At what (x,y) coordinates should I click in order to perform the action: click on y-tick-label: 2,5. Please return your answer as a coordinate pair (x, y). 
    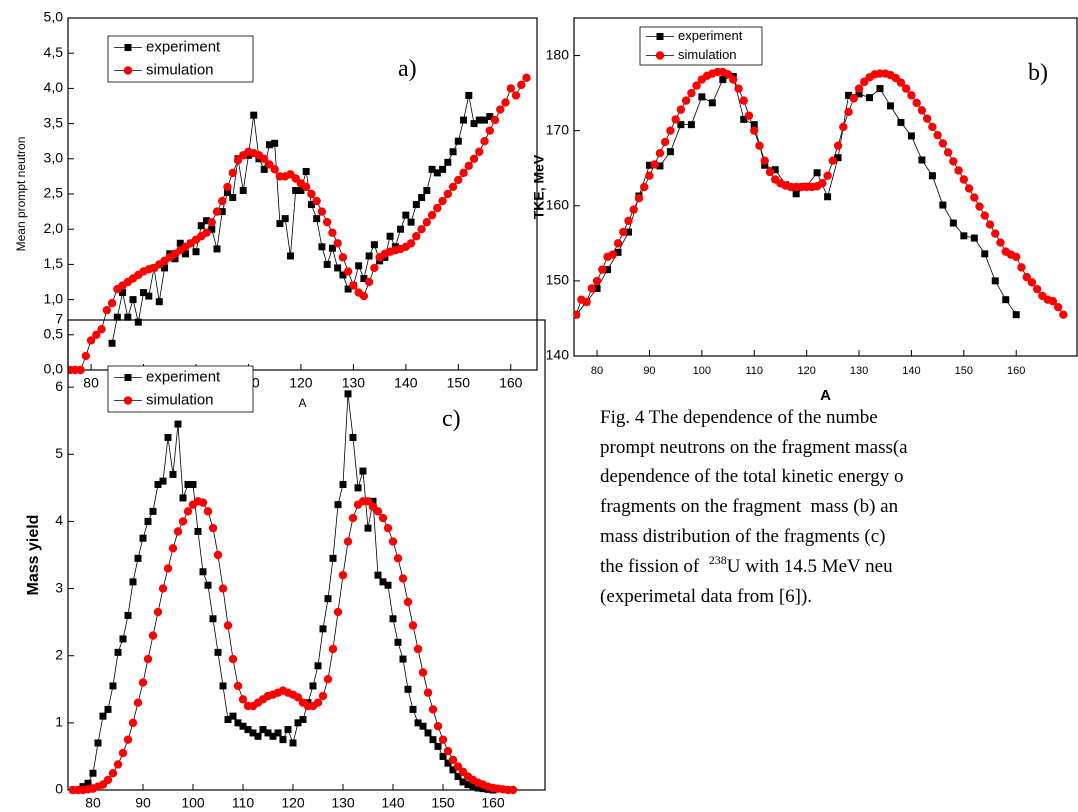
    Looking at the image, I should click on (54, 193).